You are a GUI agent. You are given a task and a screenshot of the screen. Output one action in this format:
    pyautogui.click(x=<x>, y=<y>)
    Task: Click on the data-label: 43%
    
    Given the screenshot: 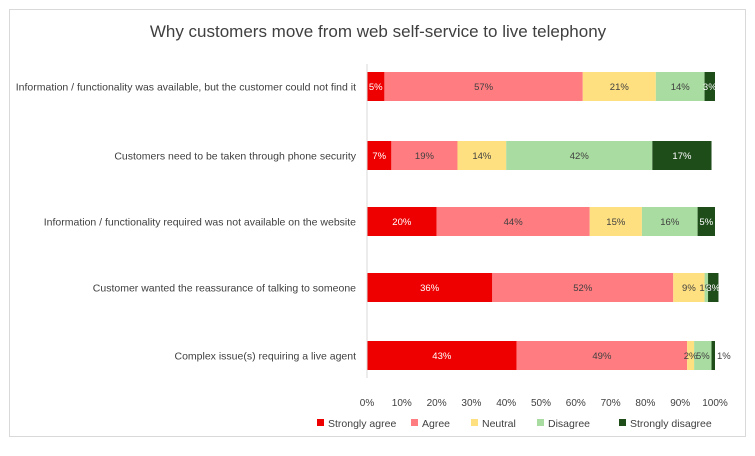 What is the action you would take?
    pyautogui.click(x=442, y=356)
    